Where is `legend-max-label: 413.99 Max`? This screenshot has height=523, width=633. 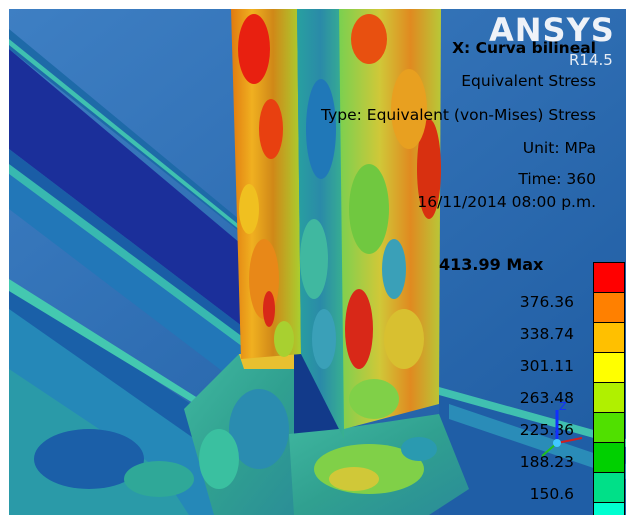
legend-max-label: 413.99 Max is located at coordinates (491, 264).